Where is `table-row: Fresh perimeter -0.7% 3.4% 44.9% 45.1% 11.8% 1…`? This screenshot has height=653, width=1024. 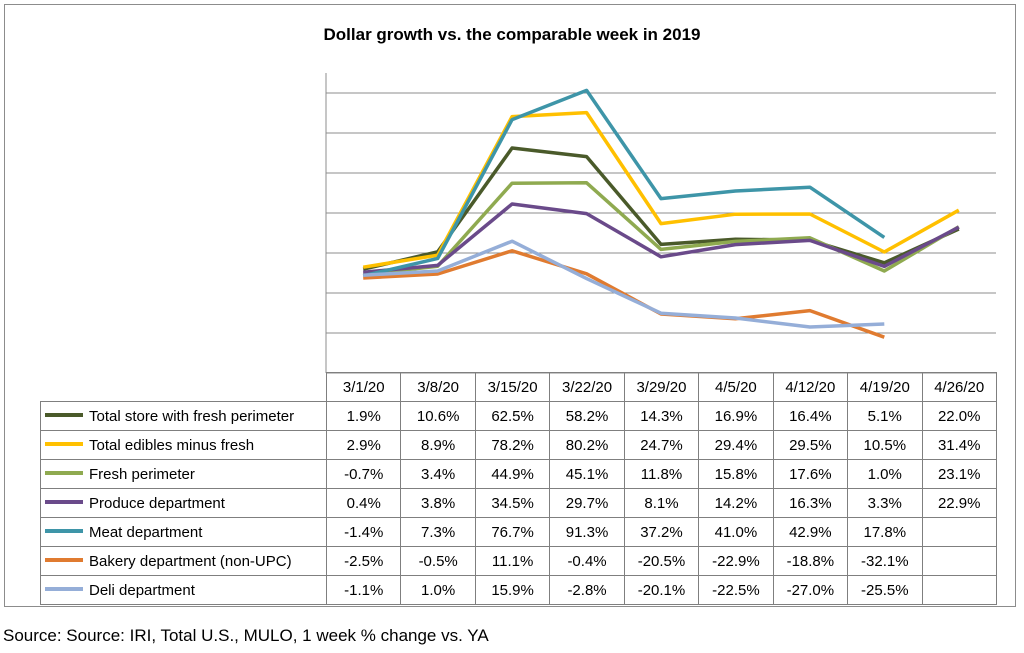
table-row: Fresh perimeter -0.7% 3.4% 44.9% 45.1% 11.8% 1… is located at coordinates (518, 474).